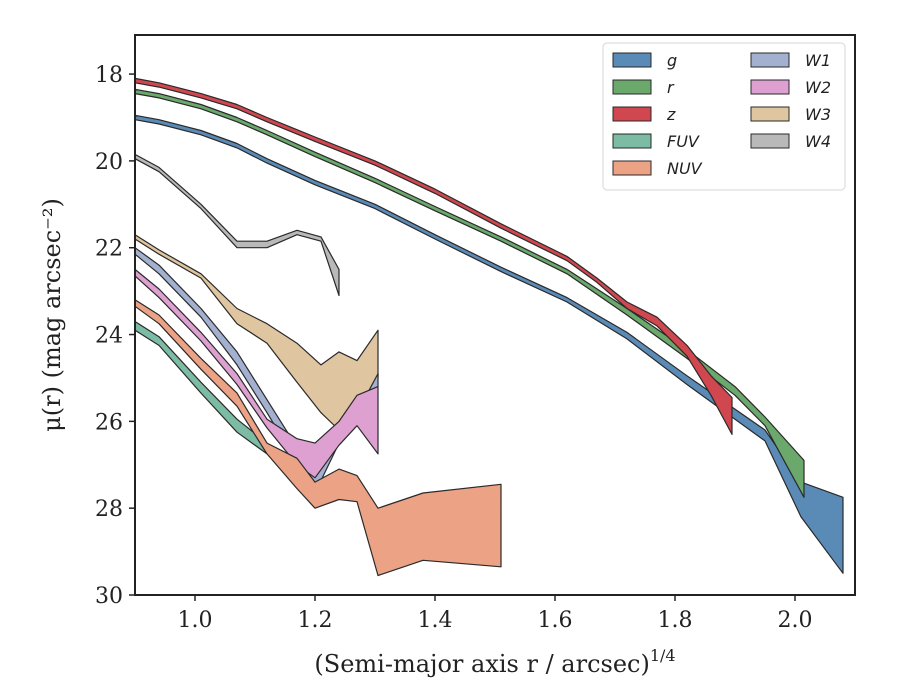 Image resolution: width=900 pixels, height=700 pixels. Describe the element at coordinates (555, 620) in the screenshot. I see `x-tick-label: 1.6` at that location.